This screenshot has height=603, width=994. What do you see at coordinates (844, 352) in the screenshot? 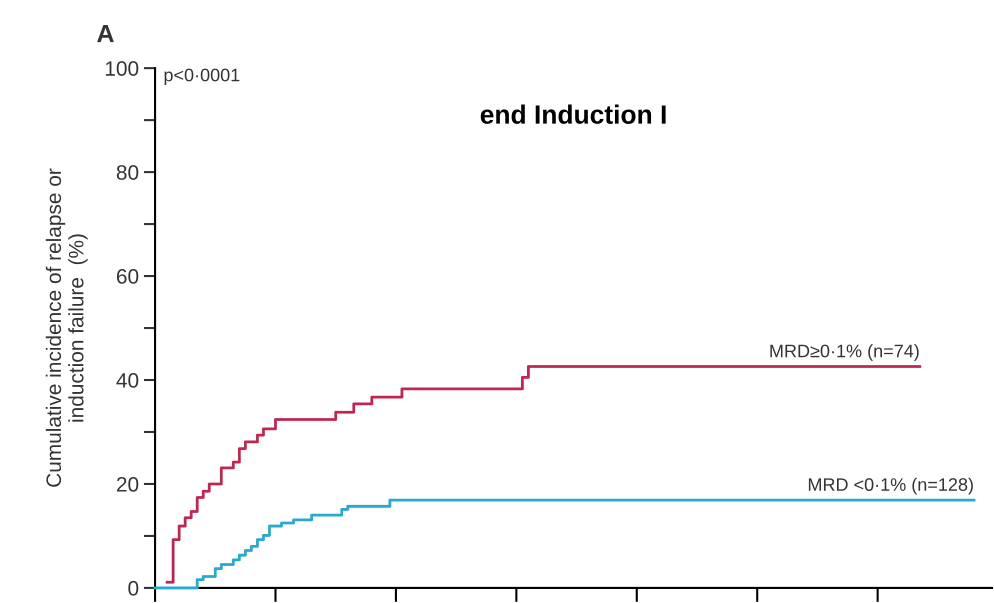
I see `series-label: MRD≥0·1% (n=74)` at bounding box center [844, 352].